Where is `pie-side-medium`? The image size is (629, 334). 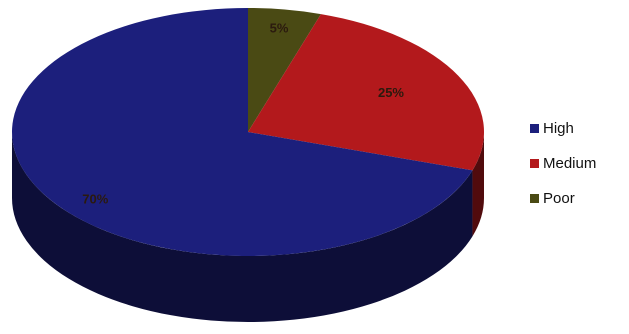
pie-side-medium is located at coordinates (478, 184).